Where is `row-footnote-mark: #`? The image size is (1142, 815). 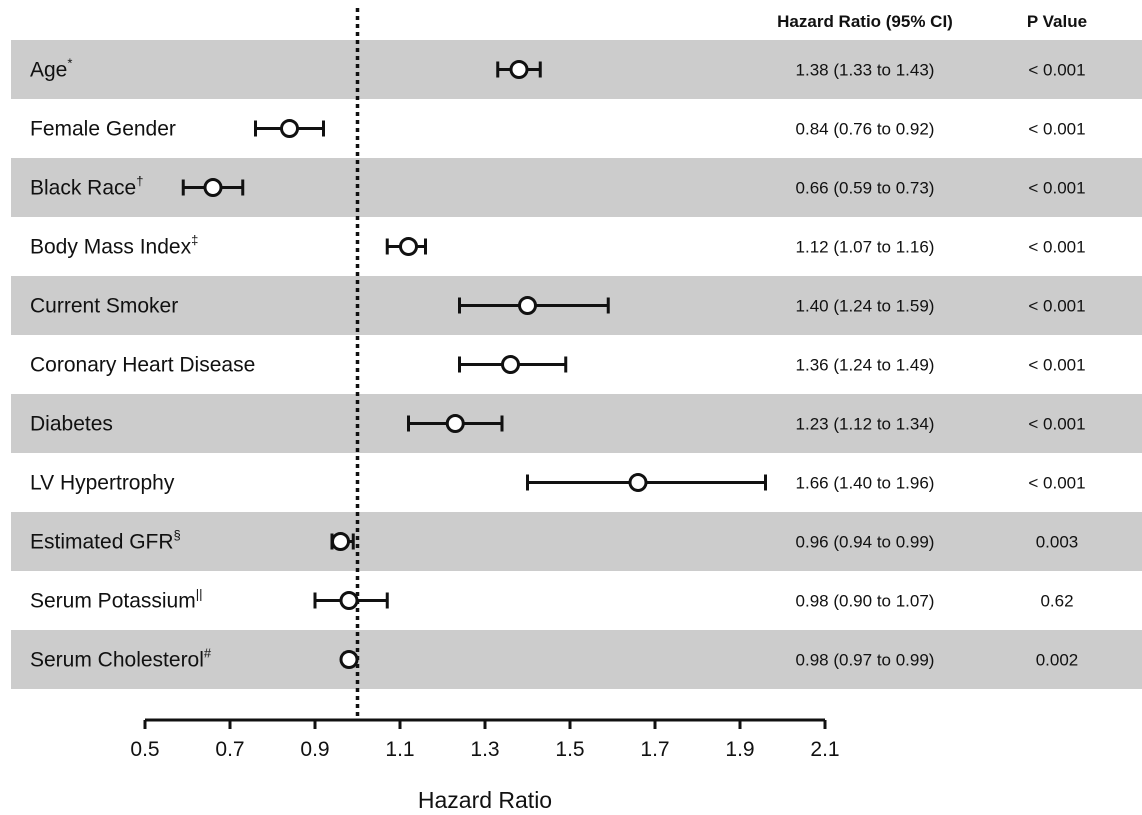
row-footnote-mark: # is located at coordinates (208, 653).